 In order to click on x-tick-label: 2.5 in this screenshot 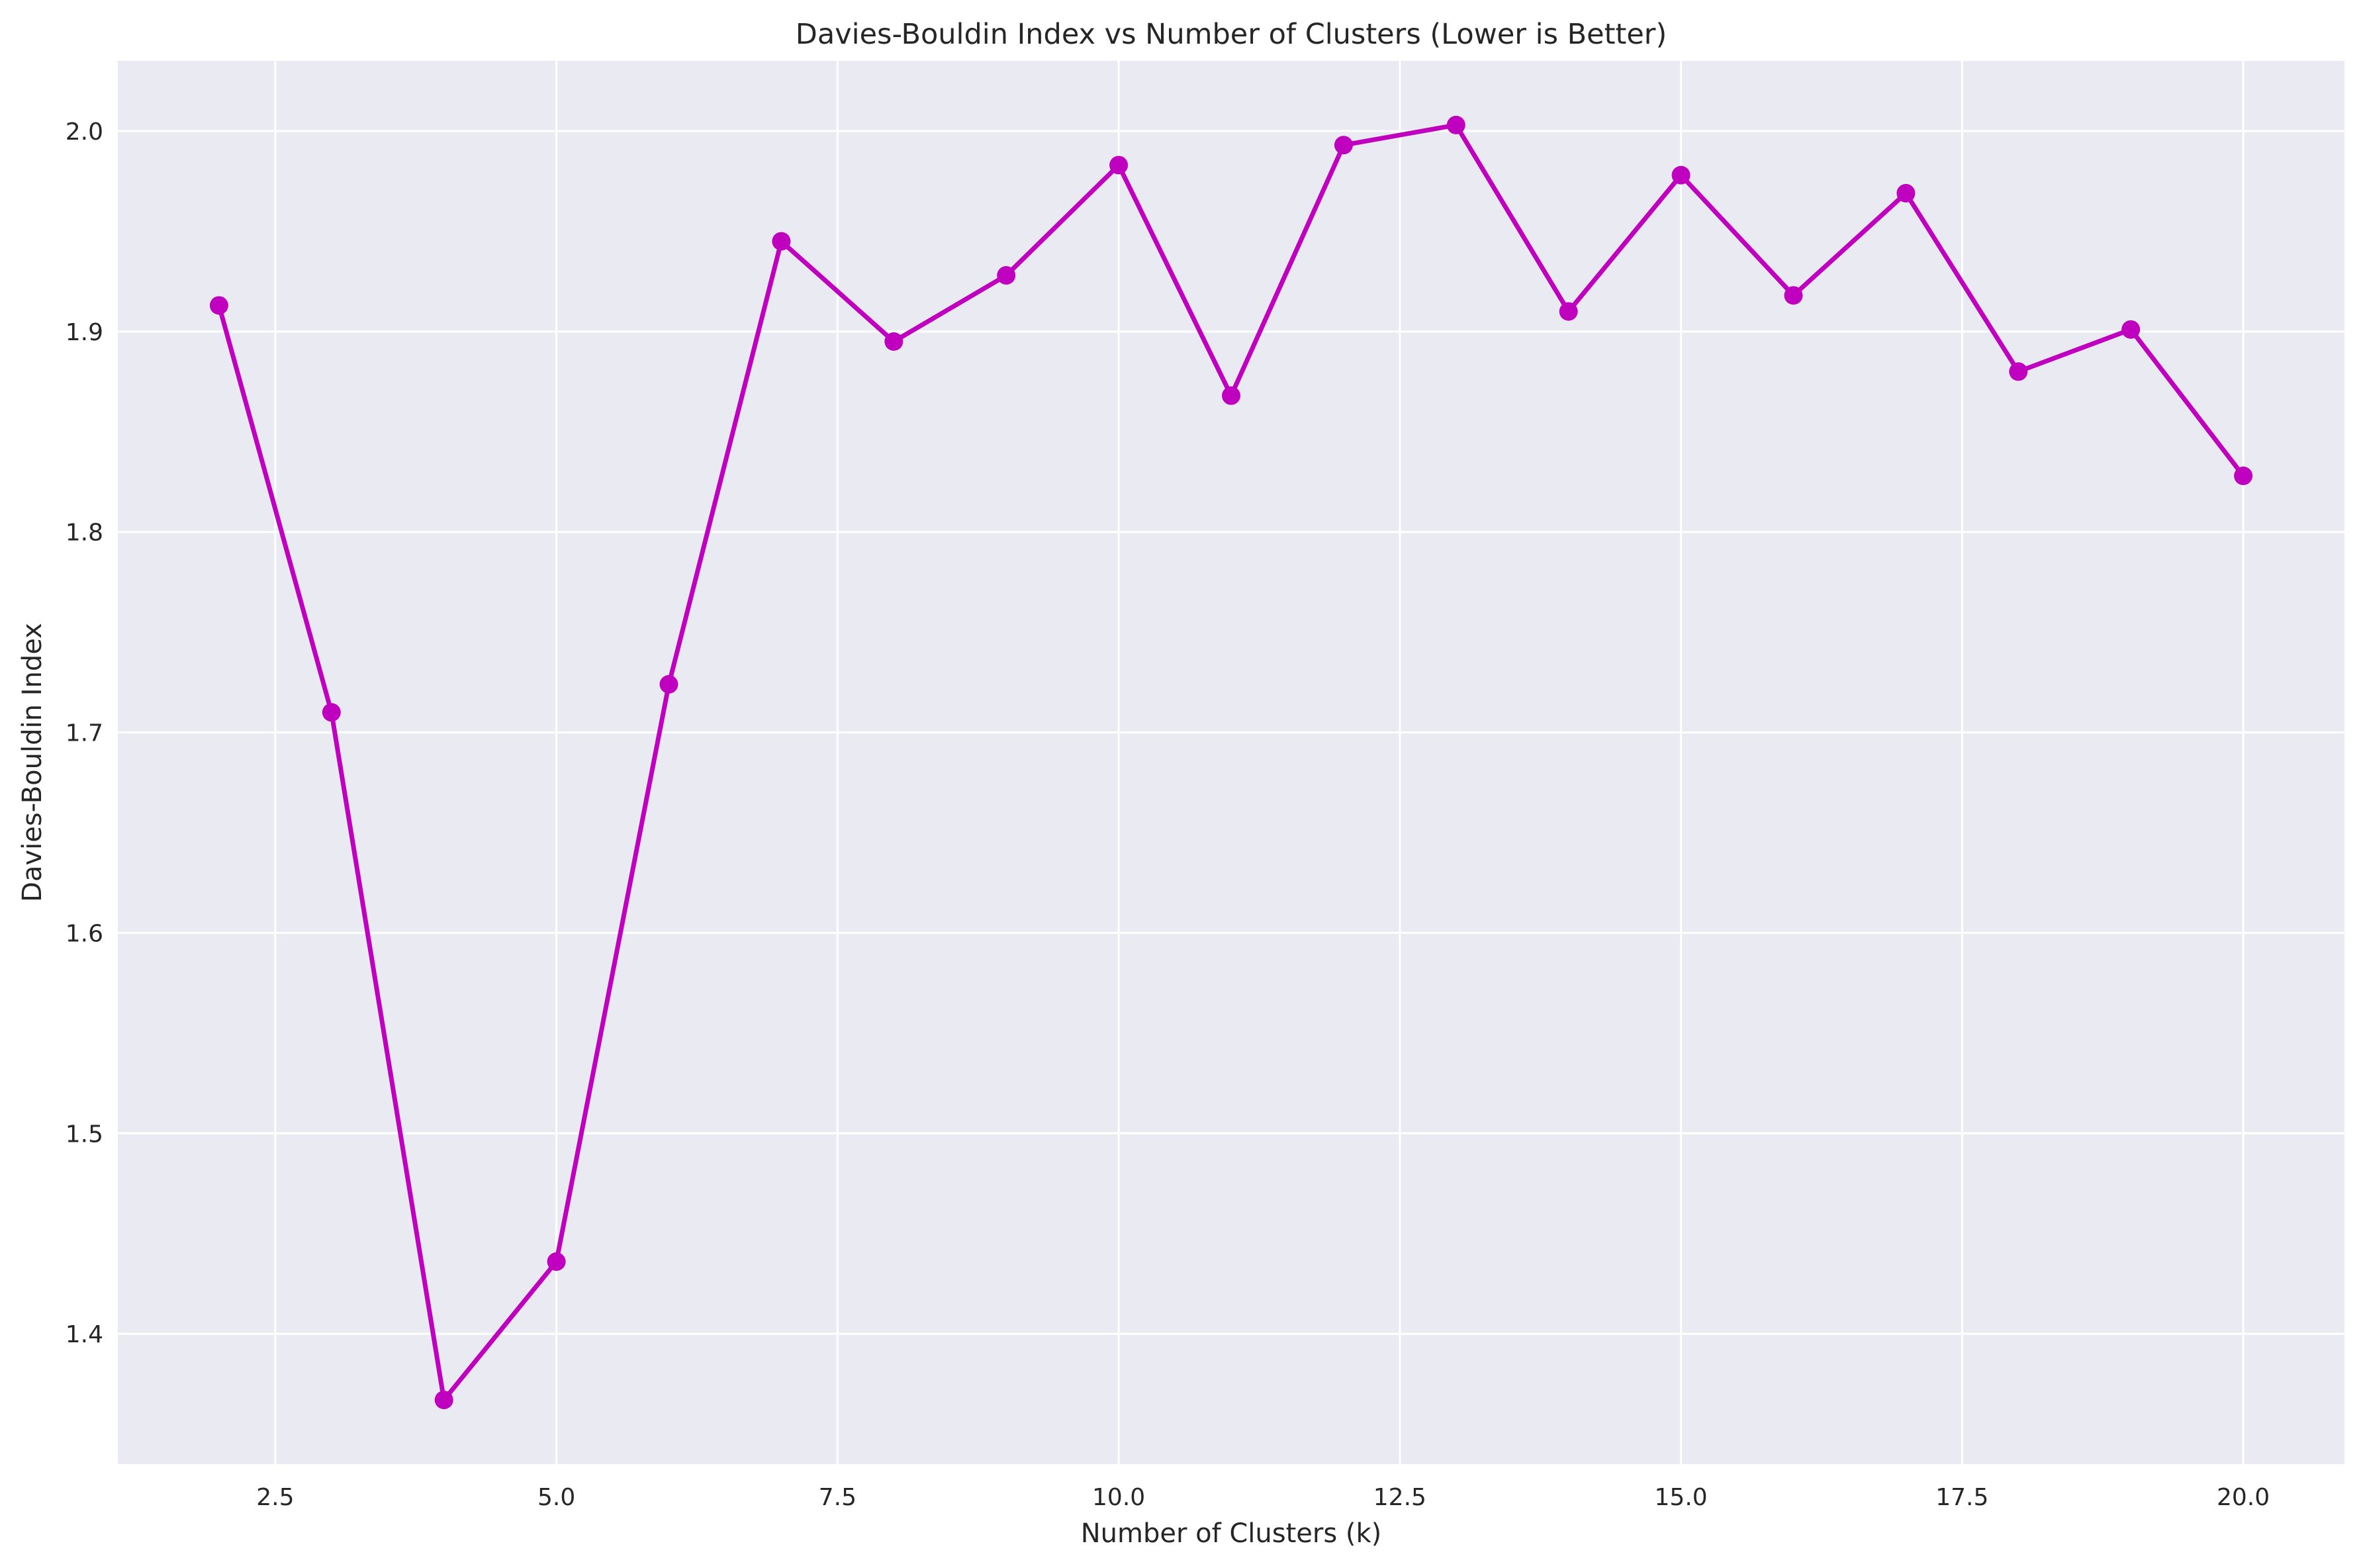, I will do `click(275, 1497)`.